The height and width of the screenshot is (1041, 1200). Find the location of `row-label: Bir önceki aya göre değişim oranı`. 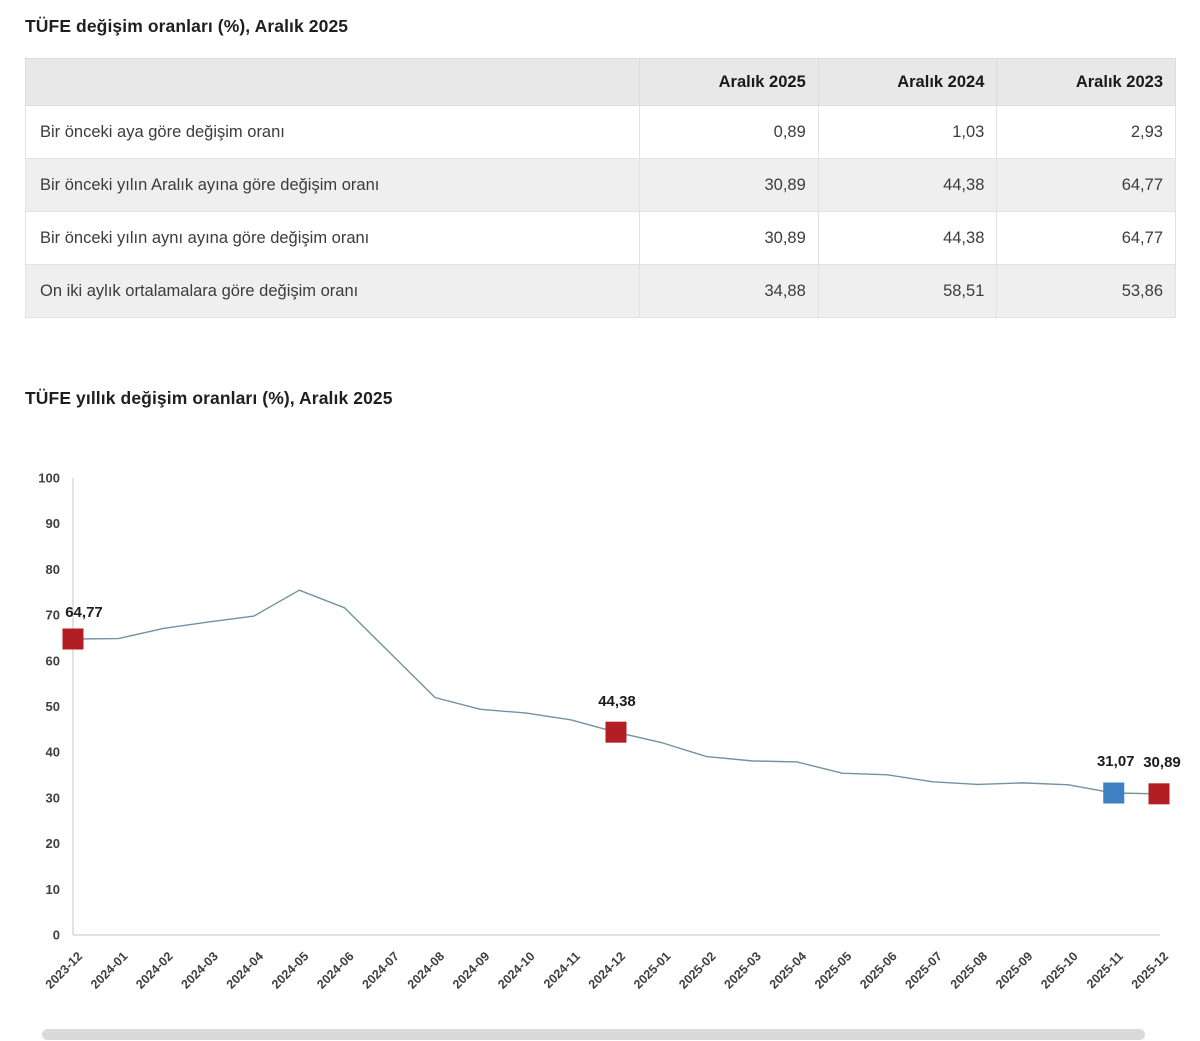

row-label: Bir önceki aya göre değişim oranı is located at coordinates (332, 132).